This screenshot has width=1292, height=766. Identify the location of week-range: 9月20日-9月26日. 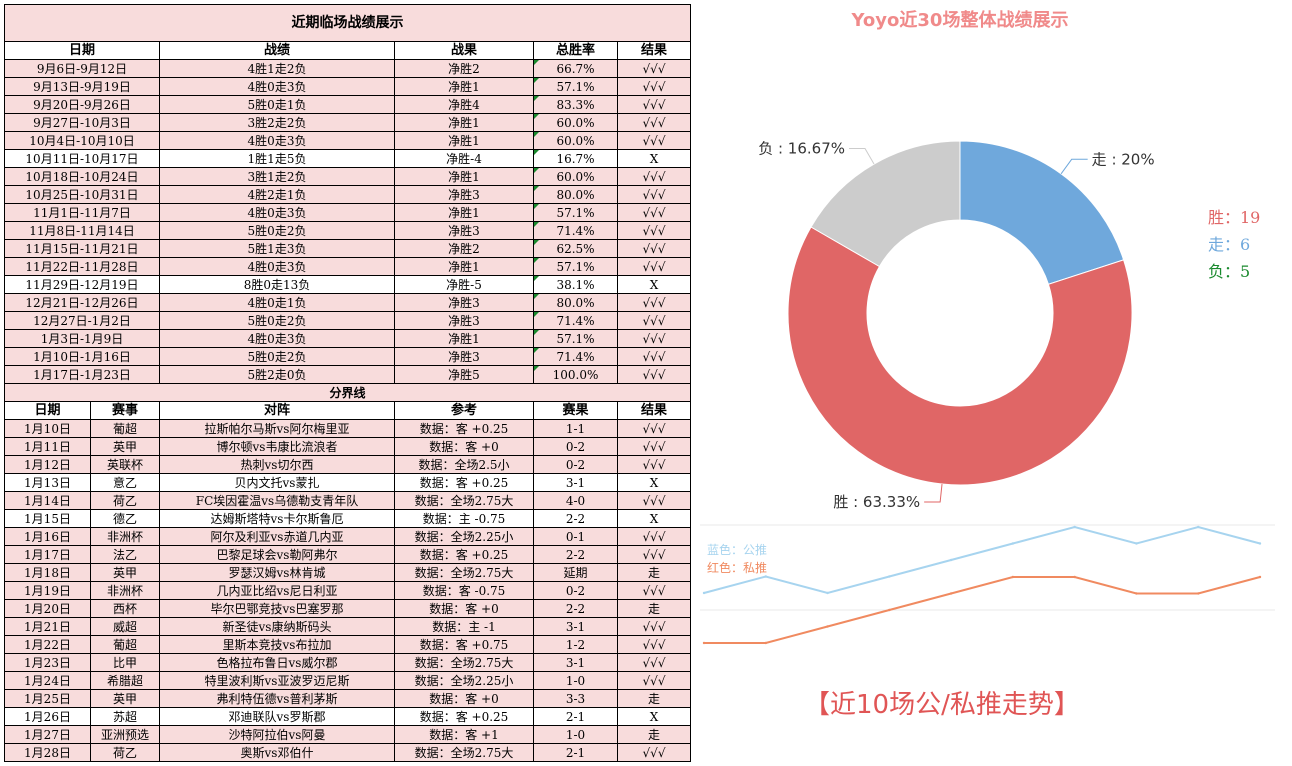
(82, 104).